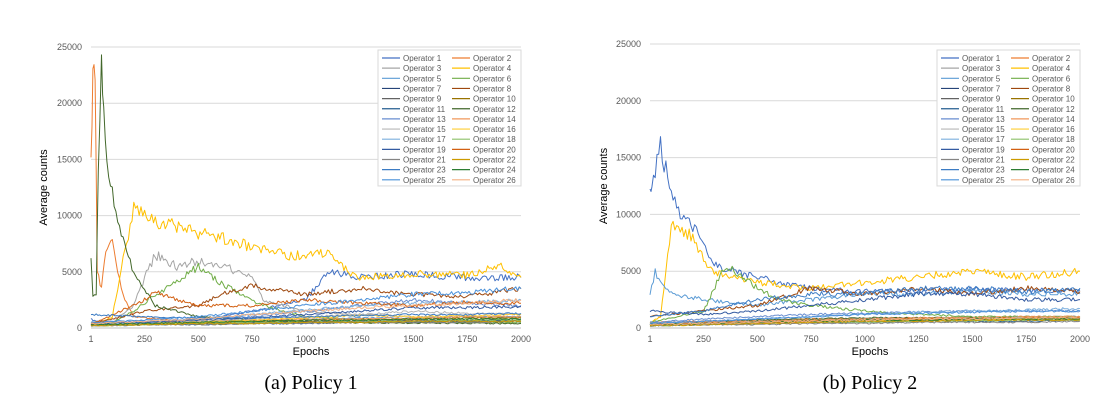 The height and width of the screenshot is (419, 1110). I want to click on legend-label: Operator 11, so click(424, 109).